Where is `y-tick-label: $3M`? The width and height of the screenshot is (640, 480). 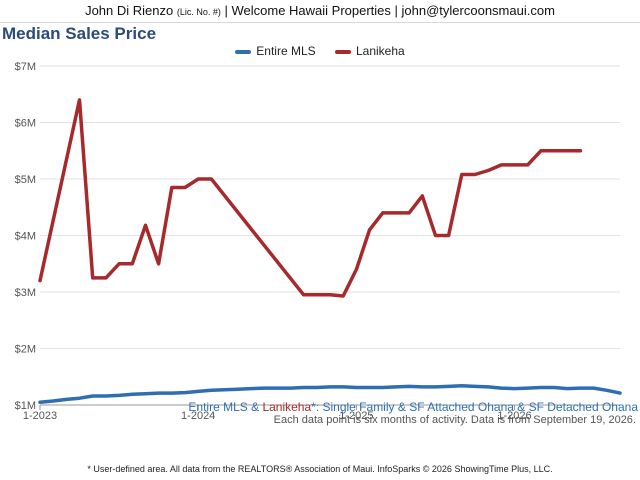
y-tick-label: $3M is located at coordinates (25, 293).